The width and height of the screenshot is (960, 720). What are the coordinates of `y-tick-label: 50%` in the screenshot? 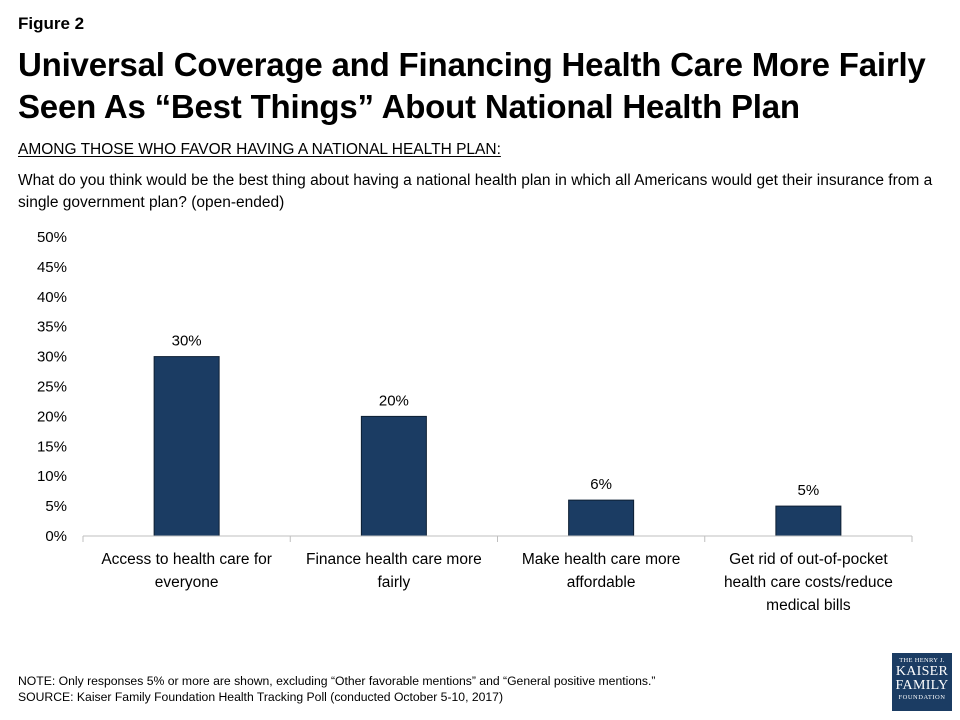 It's located at (52, 237).